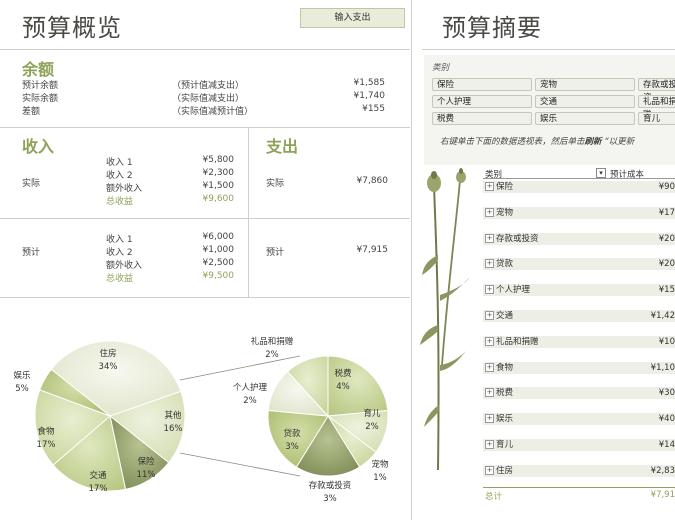 This screenshot has height=520, width=675. I want to click on pie-slice-label: 礼品和捐赠, so click(272, 341).